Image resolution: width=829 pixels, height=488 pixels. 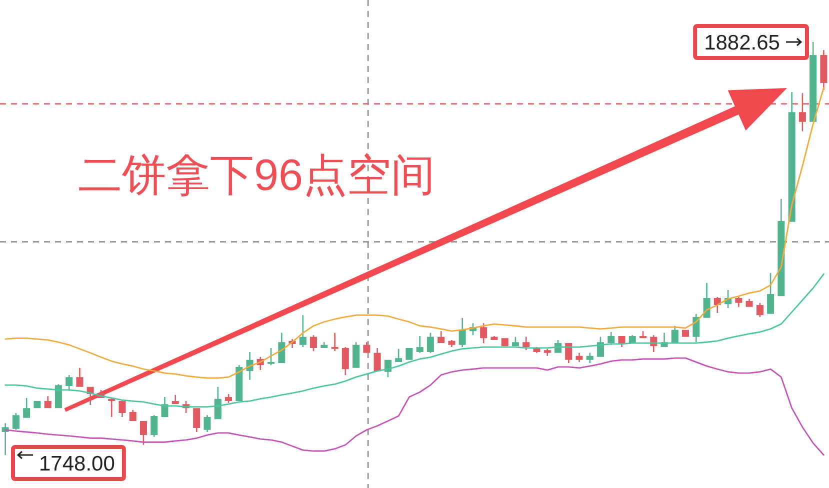 What do you see at coordinates (256, 175) in the screenshot?
I see `annotation: 二饼拿下96点空间` at bounding box center [256, 175].